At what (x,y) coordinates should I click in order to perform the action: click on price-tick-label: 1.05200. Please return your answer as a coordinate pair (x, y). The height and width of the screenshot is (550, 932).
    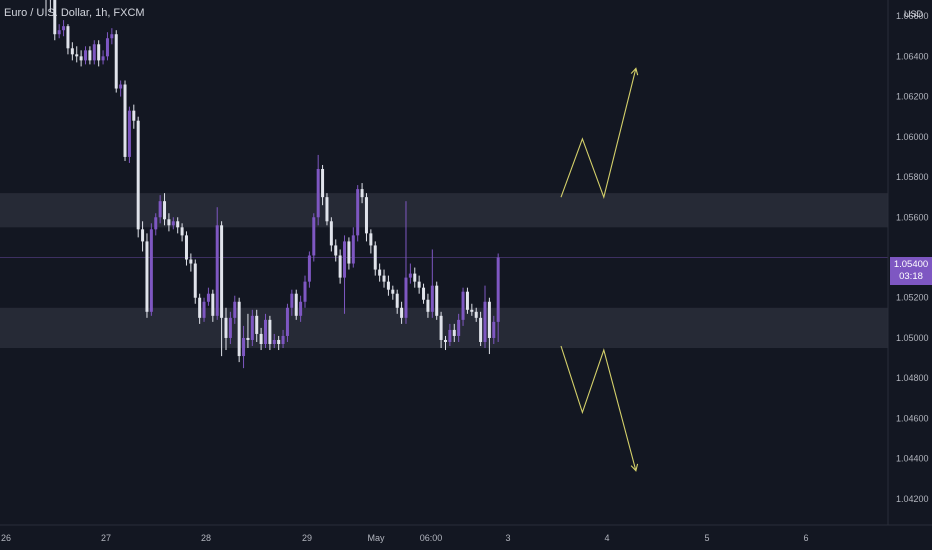
    Looking at the image, I should click on (912, 298).